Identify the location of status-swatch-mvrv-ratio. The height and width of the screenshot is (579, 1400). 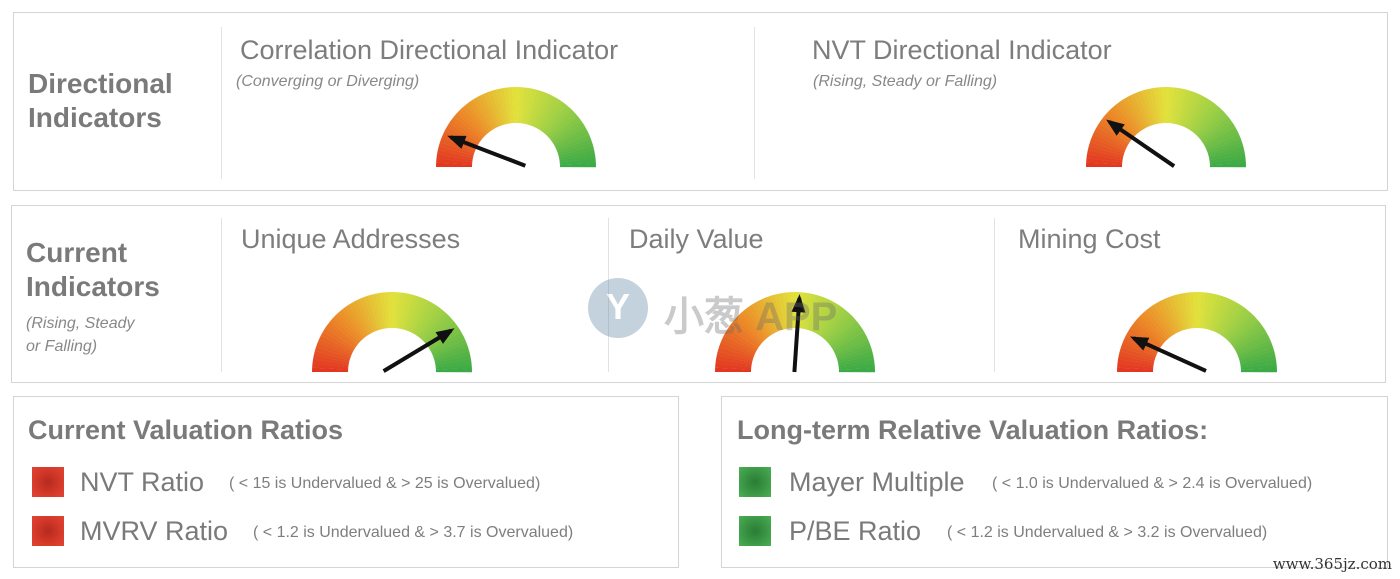
(48, 531).